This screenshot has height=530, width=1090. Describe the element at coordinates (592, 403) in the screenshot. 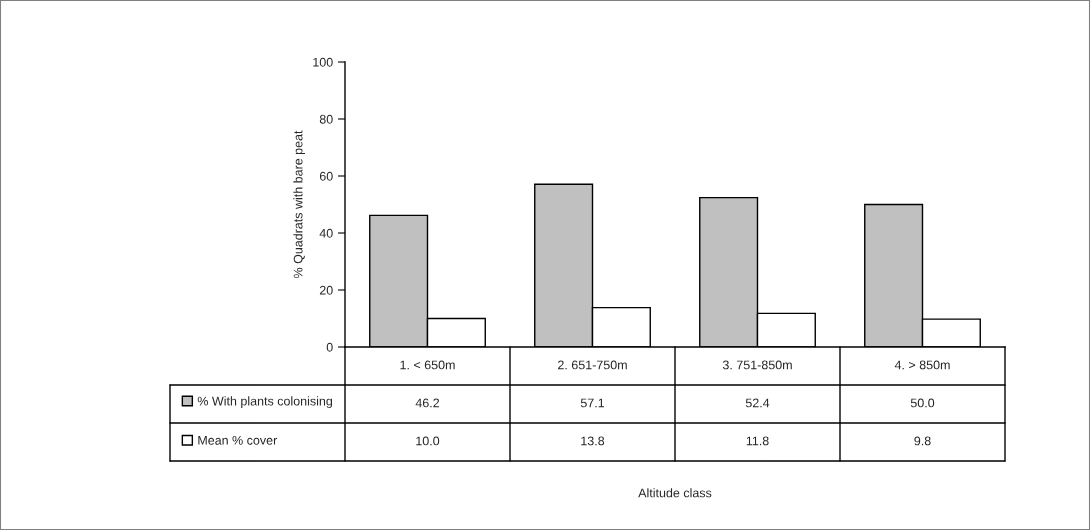

I see `data-label: 57.1` at that location.